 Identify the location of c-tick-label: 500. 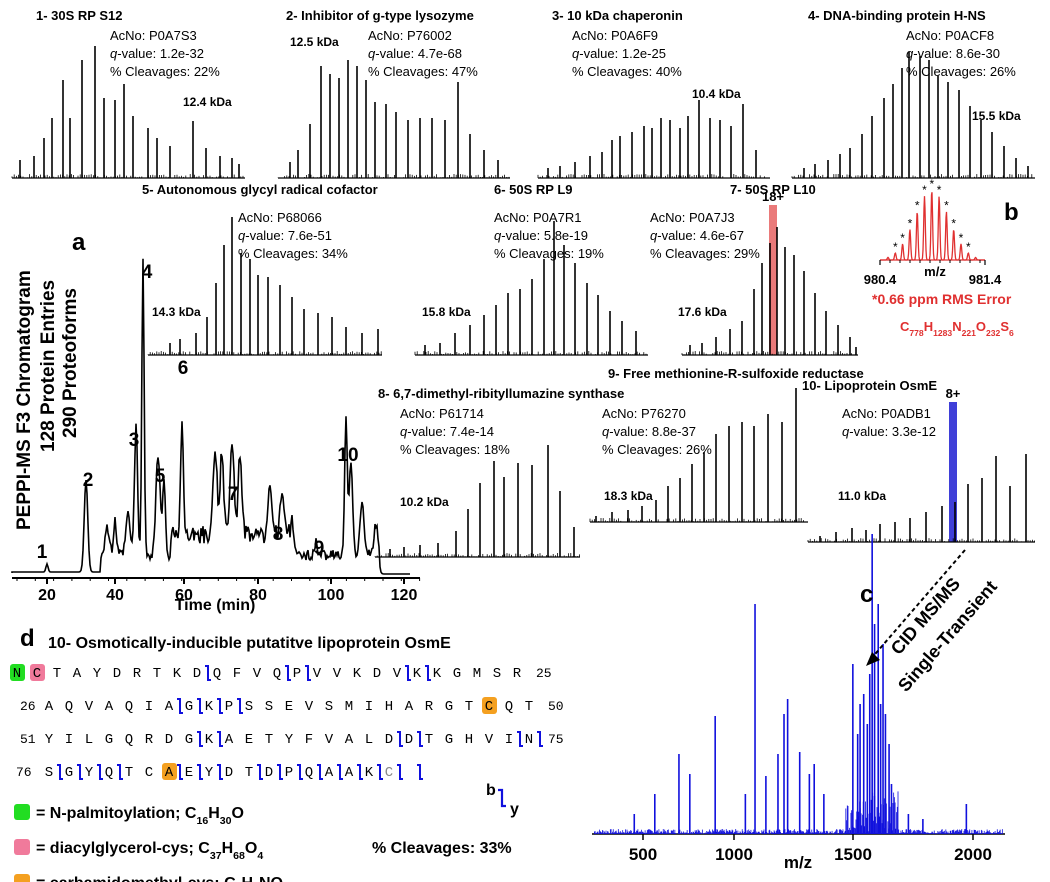
(643, 854).